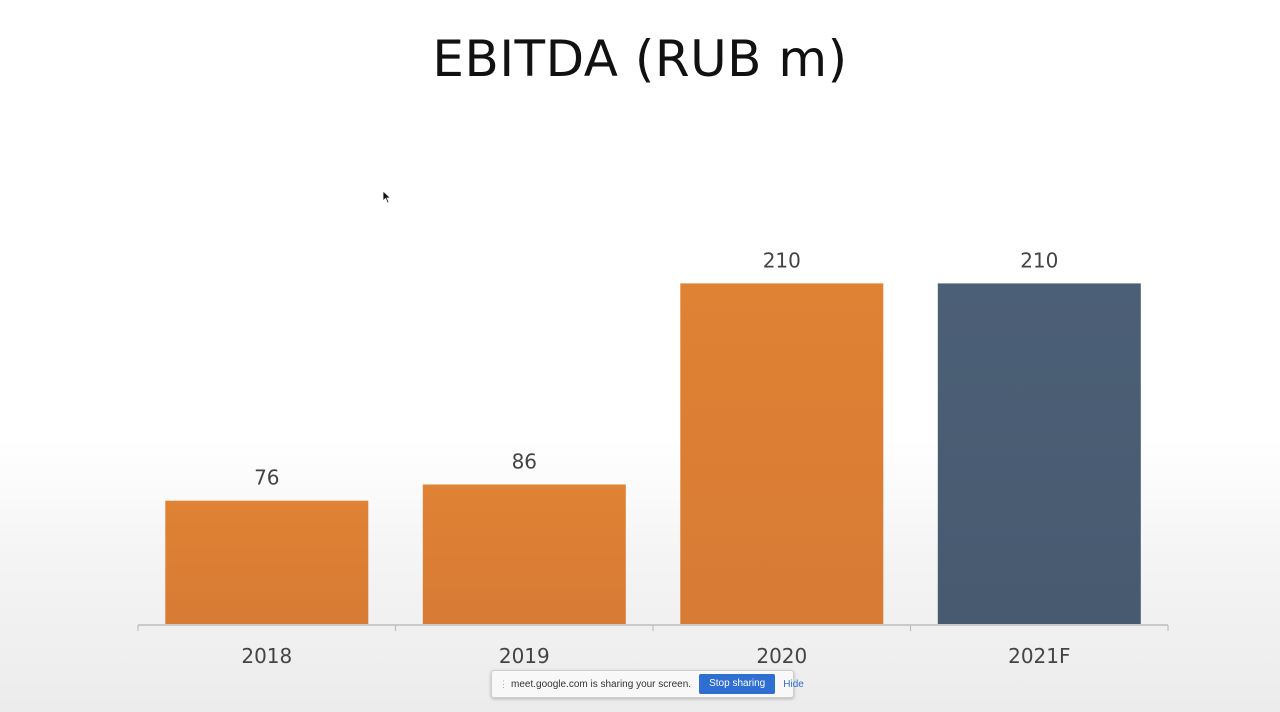 This screenshot has width=1280, height=712. I want to click on bar-2020, so click(782, 453).